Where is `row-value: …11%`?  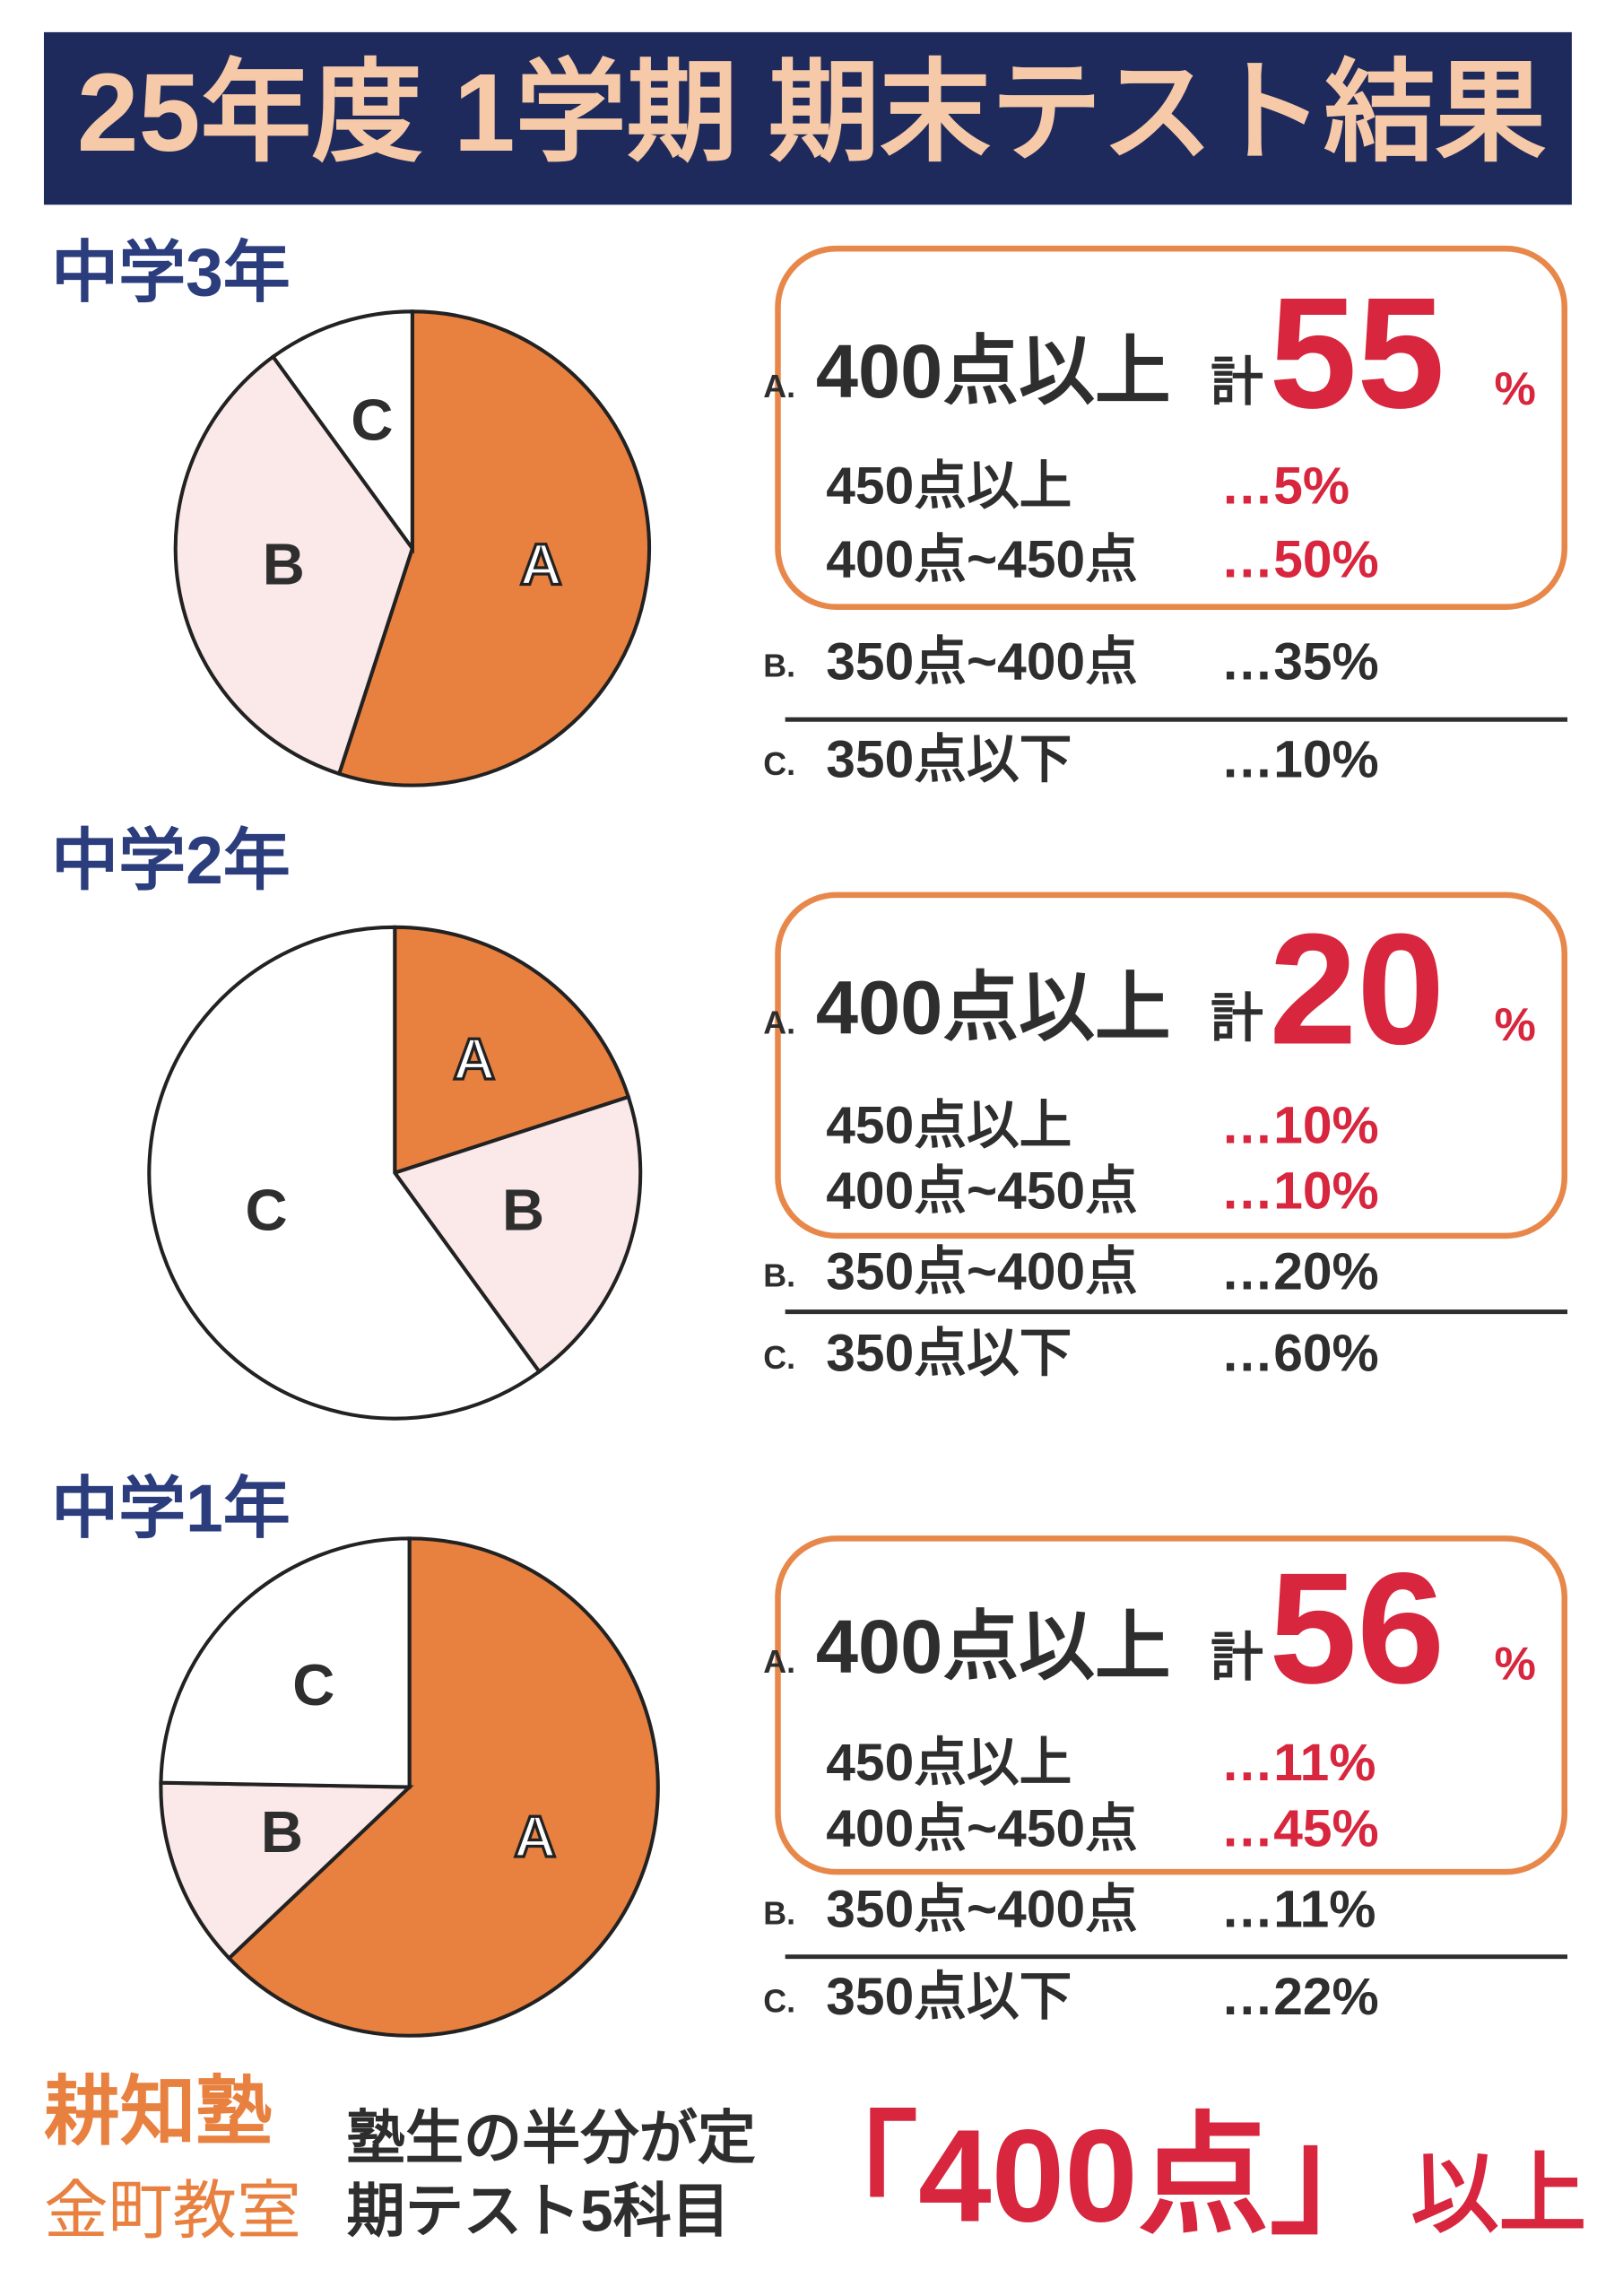
row-value: …11% is located at coordinates (1298, 1763).